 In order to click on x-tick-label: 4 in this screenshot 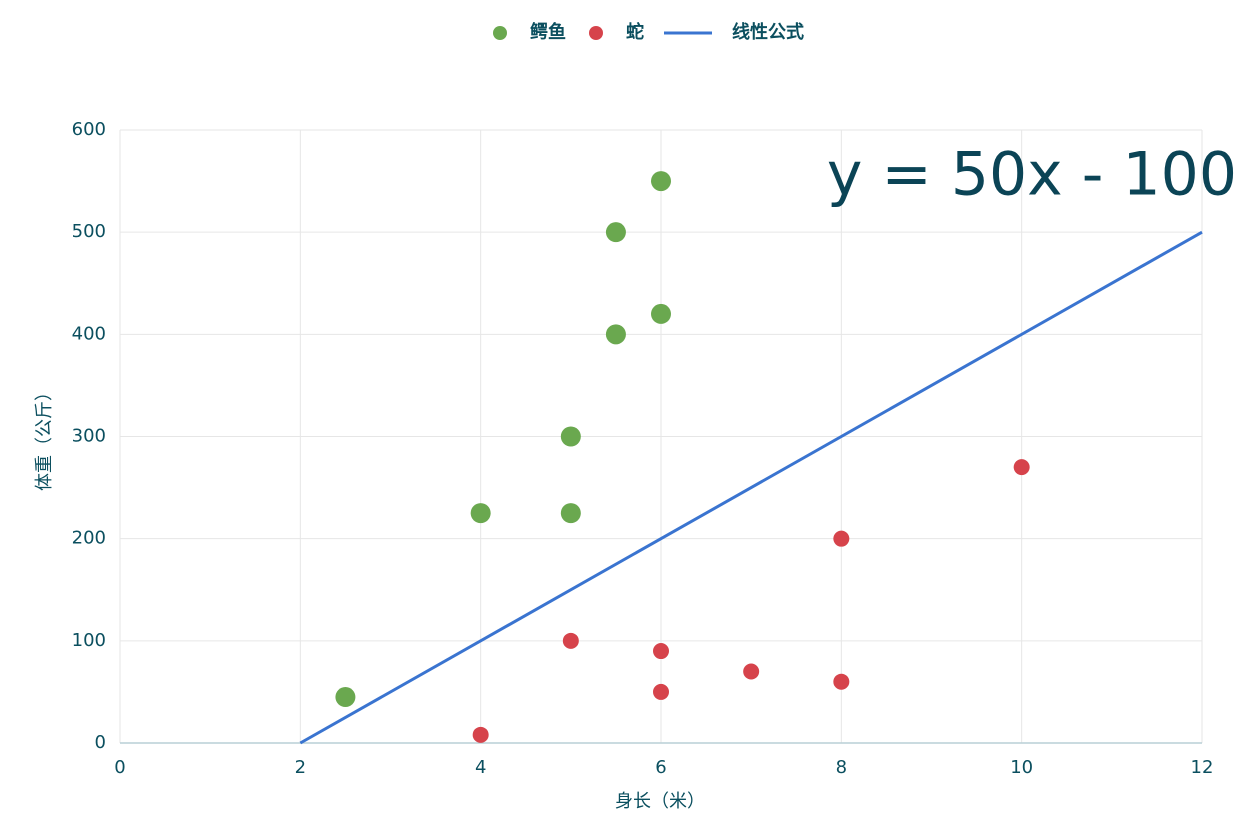, I will do `click(480, 767)`.